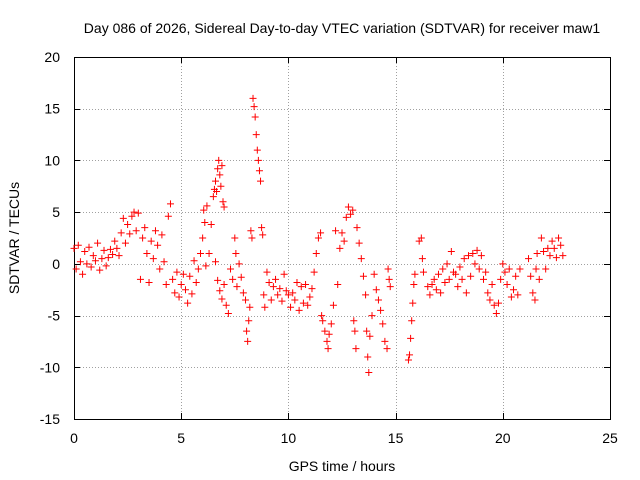 This screenshot has width=640, height=480. Describe the element at coordinates (54, 316) in the screenshot. I see `y-tick-label: -5` at that location.